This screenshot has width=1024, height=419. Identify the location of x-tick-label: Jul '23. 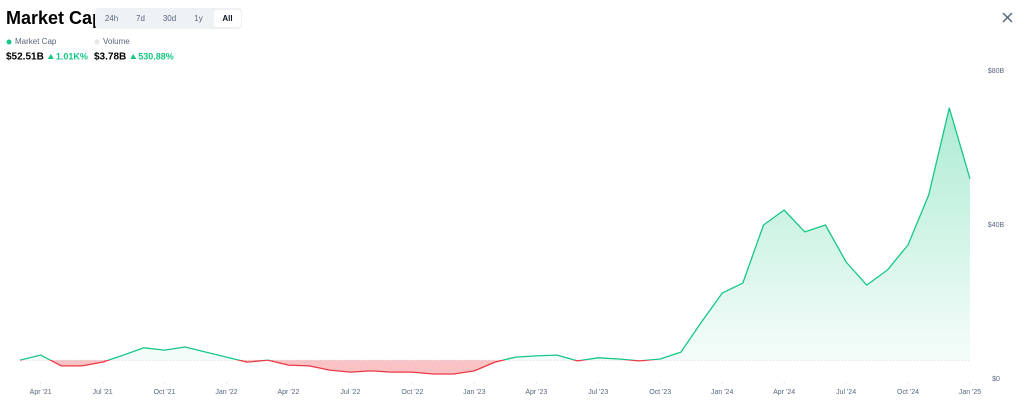
(598, 392).